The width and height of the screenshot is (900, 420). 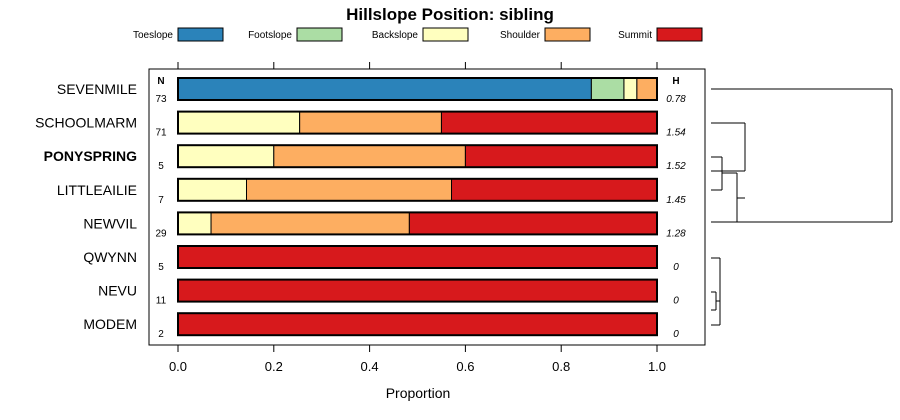 I want to click on x-tick-label: 0.6, so click(x=465, y=366).